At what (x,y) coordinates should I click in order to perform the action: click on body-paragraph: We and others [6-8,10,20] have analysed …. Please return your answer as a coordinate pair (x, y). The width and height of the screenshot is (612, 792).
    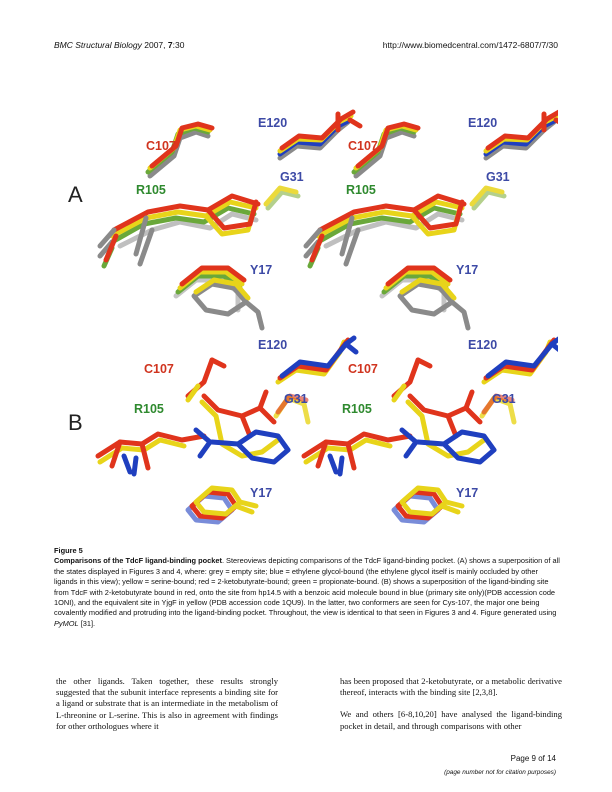
    Looking at the image, I should click on (451, 720).